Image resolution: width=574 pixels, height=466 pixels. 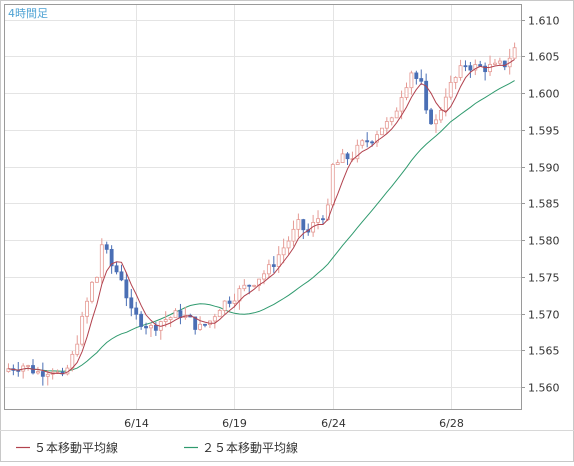 I want to click on y-tick-label: 1.600, so click(x=544, y=94).